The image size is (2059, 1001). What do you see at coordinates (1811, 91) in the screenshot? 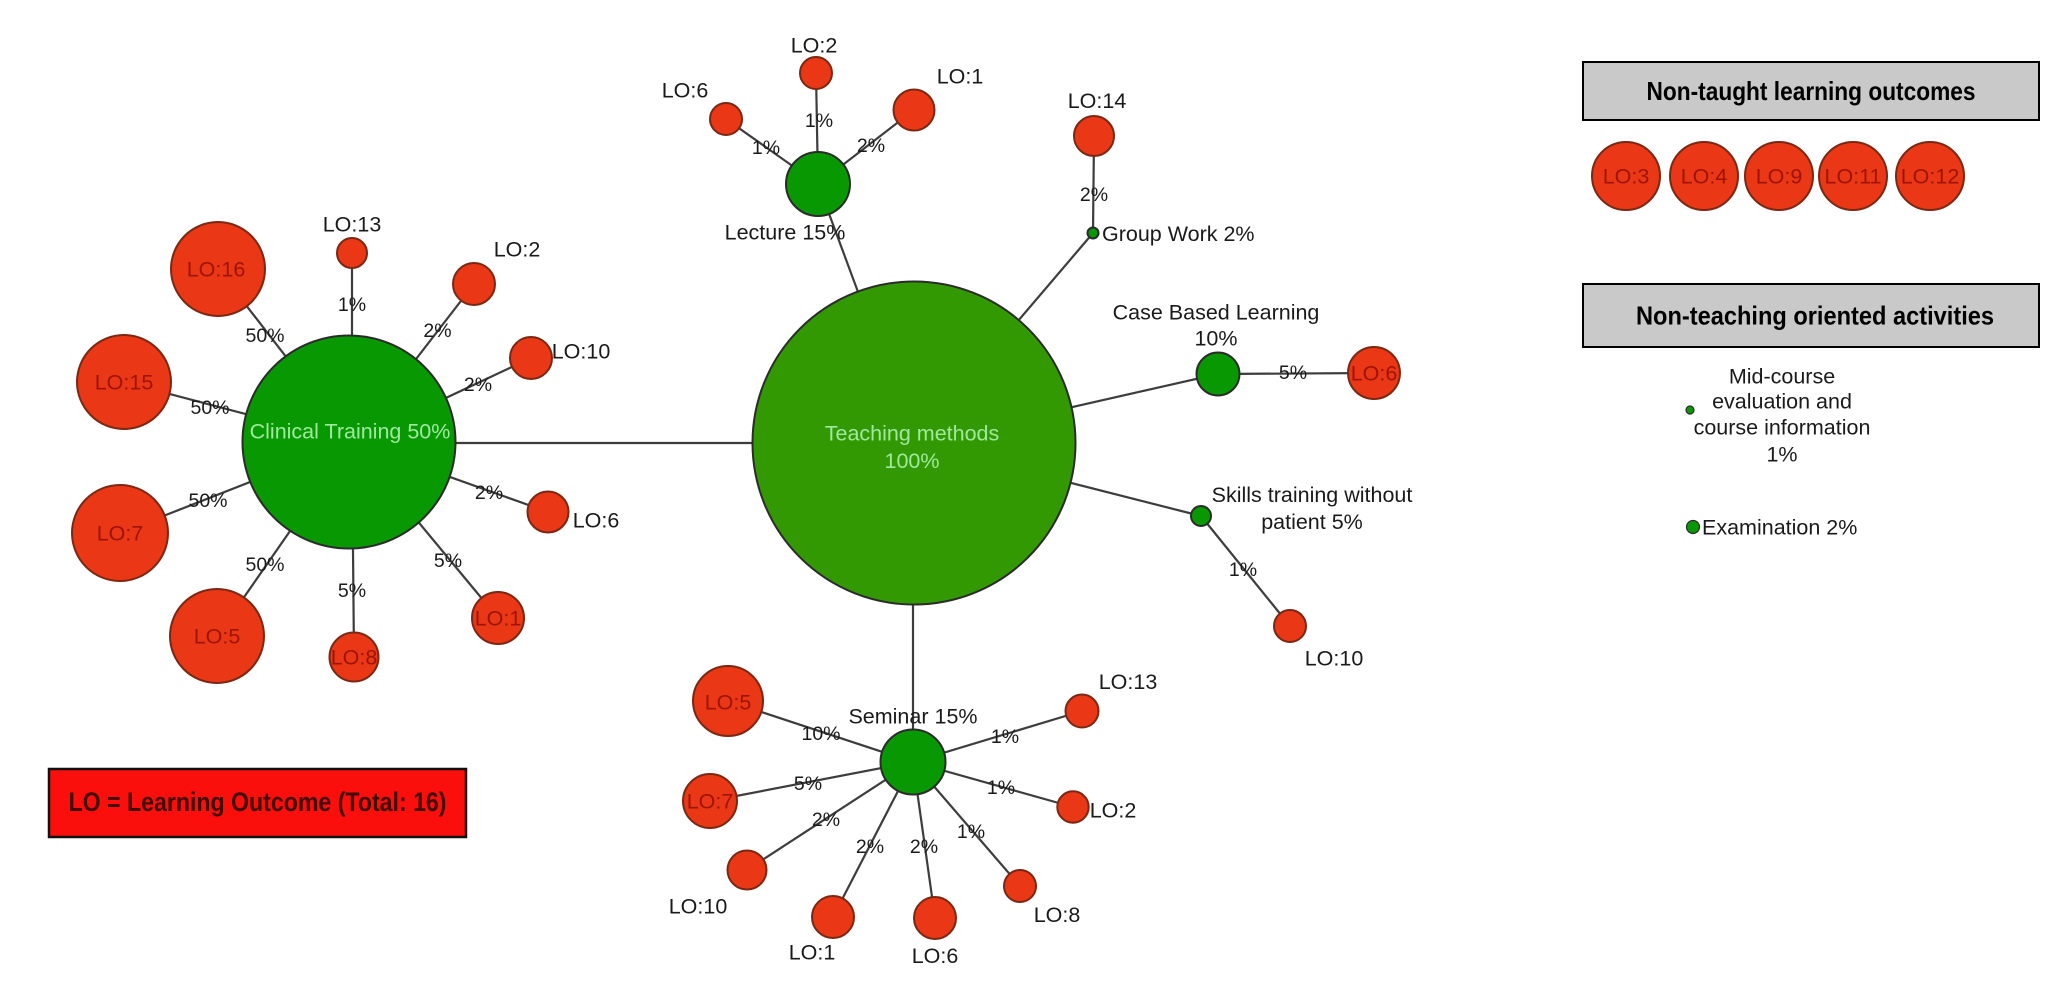
I see `svg-text: Non-taught learning outcomes` at bounding box center [1811, 91].